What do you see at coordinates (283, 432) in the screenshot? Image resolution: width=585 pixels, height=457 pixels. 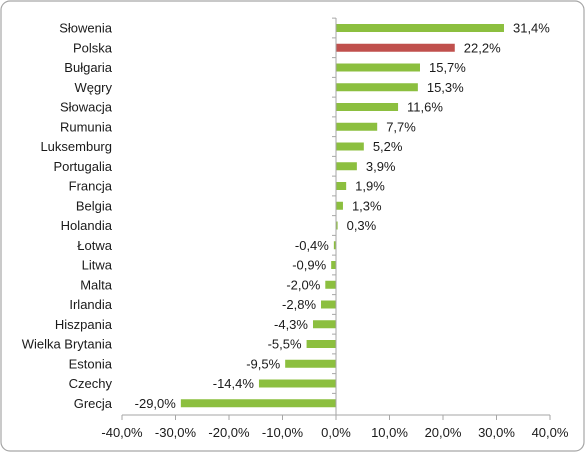 I see `x-tick-label: -10,0%` at bounding box center [283, 432].